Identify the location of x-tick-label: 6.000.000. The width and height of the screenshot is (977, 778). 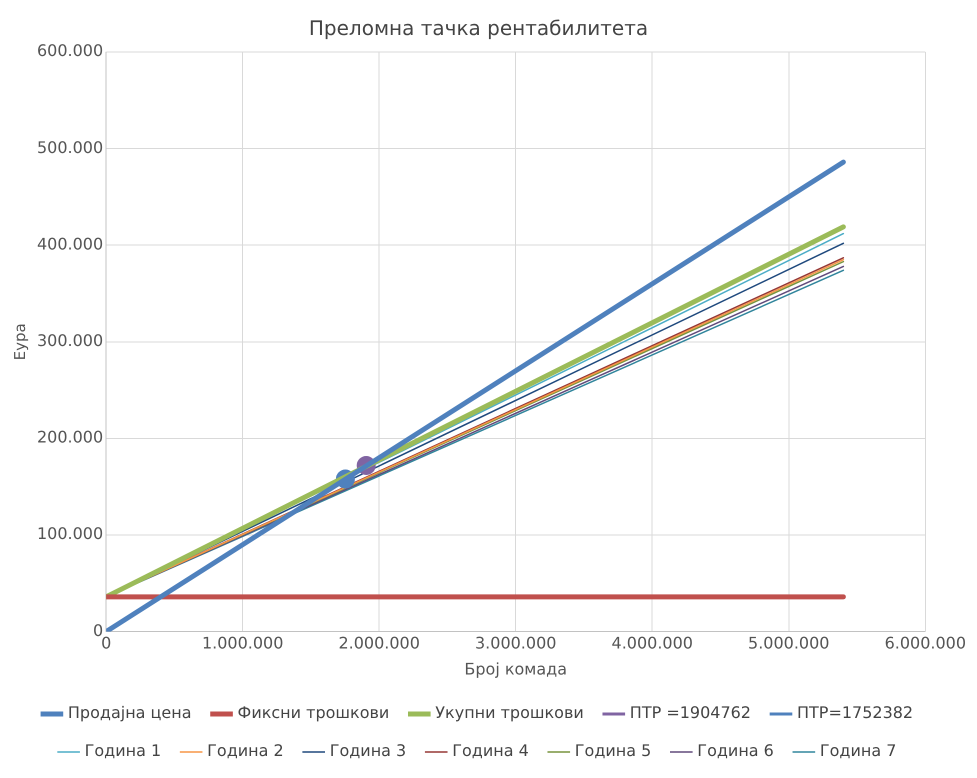
(925, 642).